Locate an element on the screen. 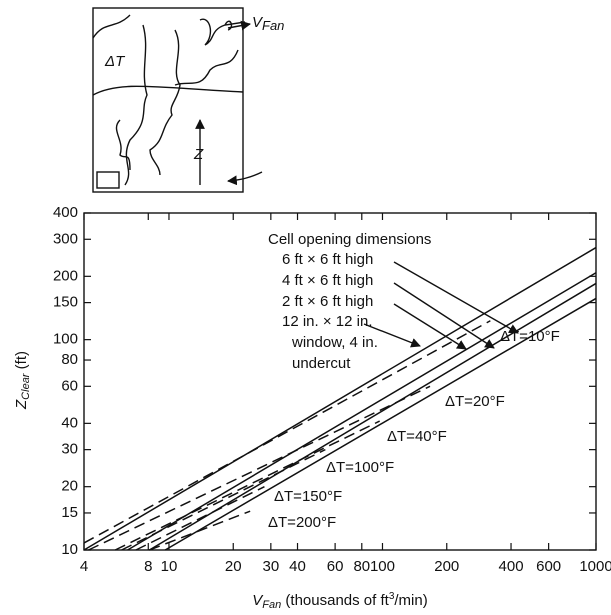 This screenshot has width=611, height=615. inset-arrow-in is located at coordinates (245, 178).